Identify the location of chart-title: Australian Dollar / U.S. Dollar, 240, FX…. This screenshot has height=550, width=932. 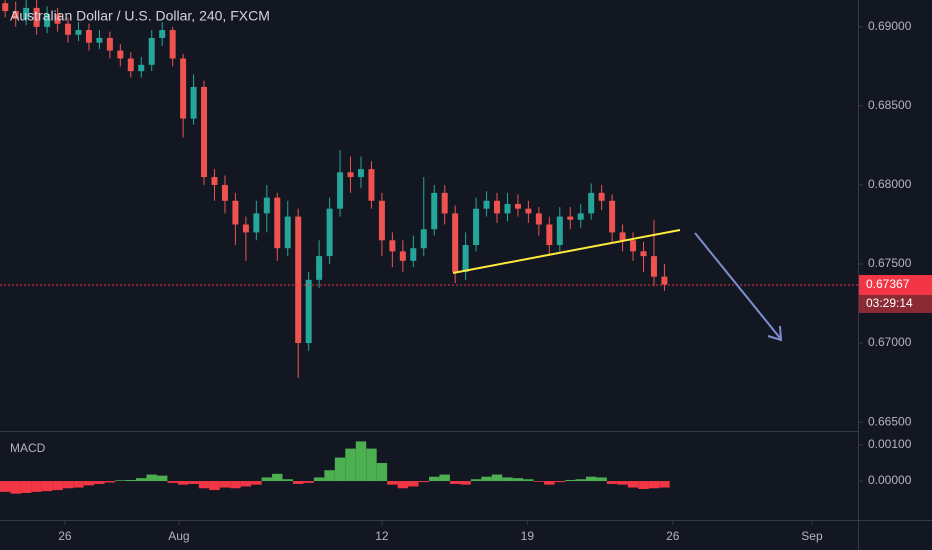
(140, 16).